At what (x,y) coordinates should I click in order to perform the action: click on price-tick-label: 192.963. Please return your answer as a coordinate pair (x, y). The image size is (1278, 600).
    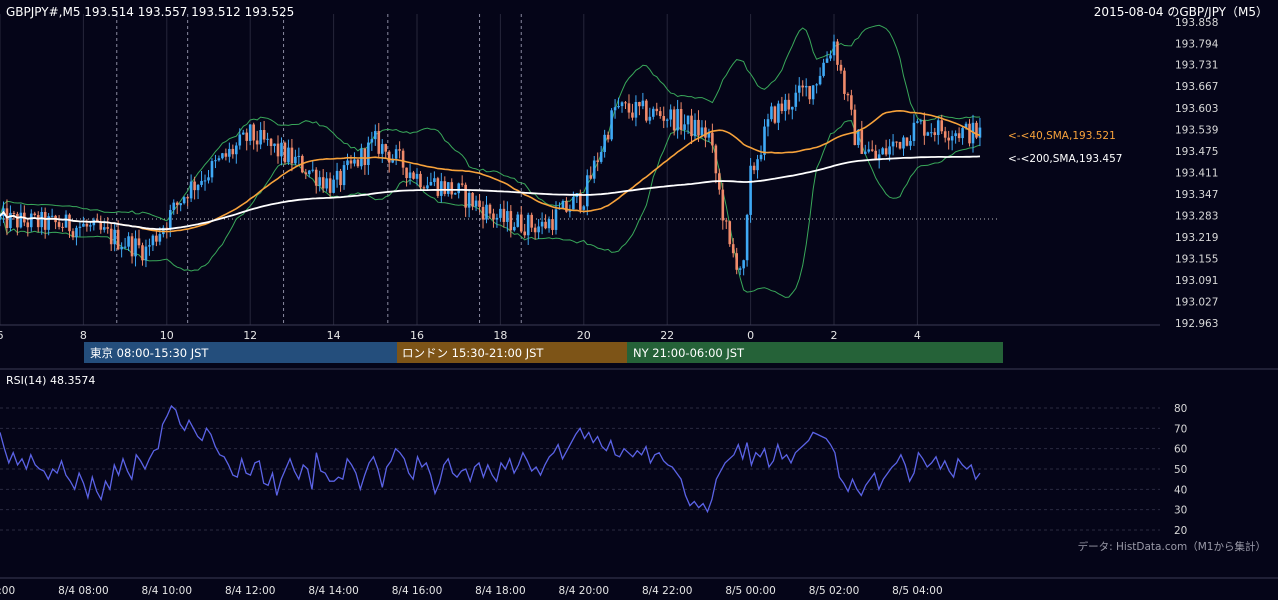
    Looking at the image, I should click on (1196, 324).